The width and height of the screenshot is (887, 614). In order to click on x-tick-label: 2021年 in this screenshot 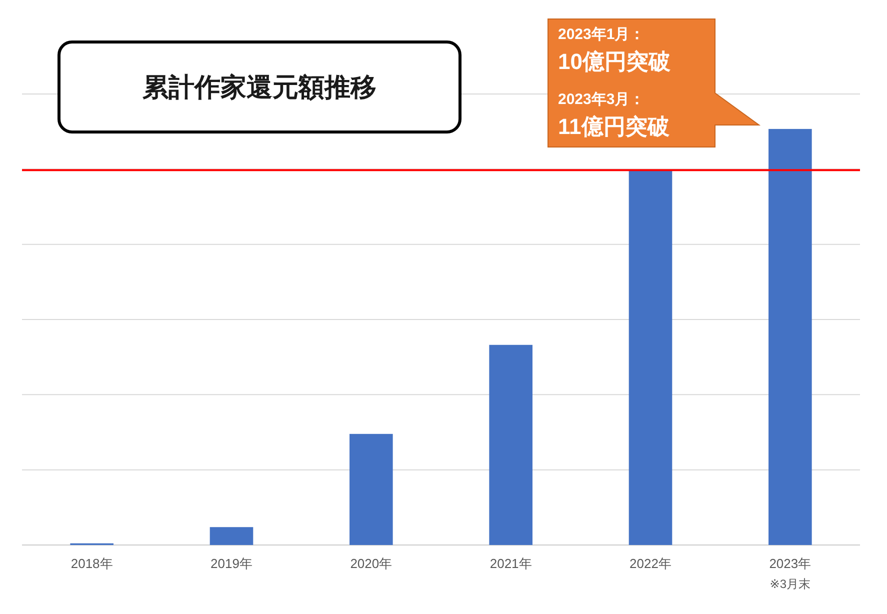, I will do `click(511, 563)`.